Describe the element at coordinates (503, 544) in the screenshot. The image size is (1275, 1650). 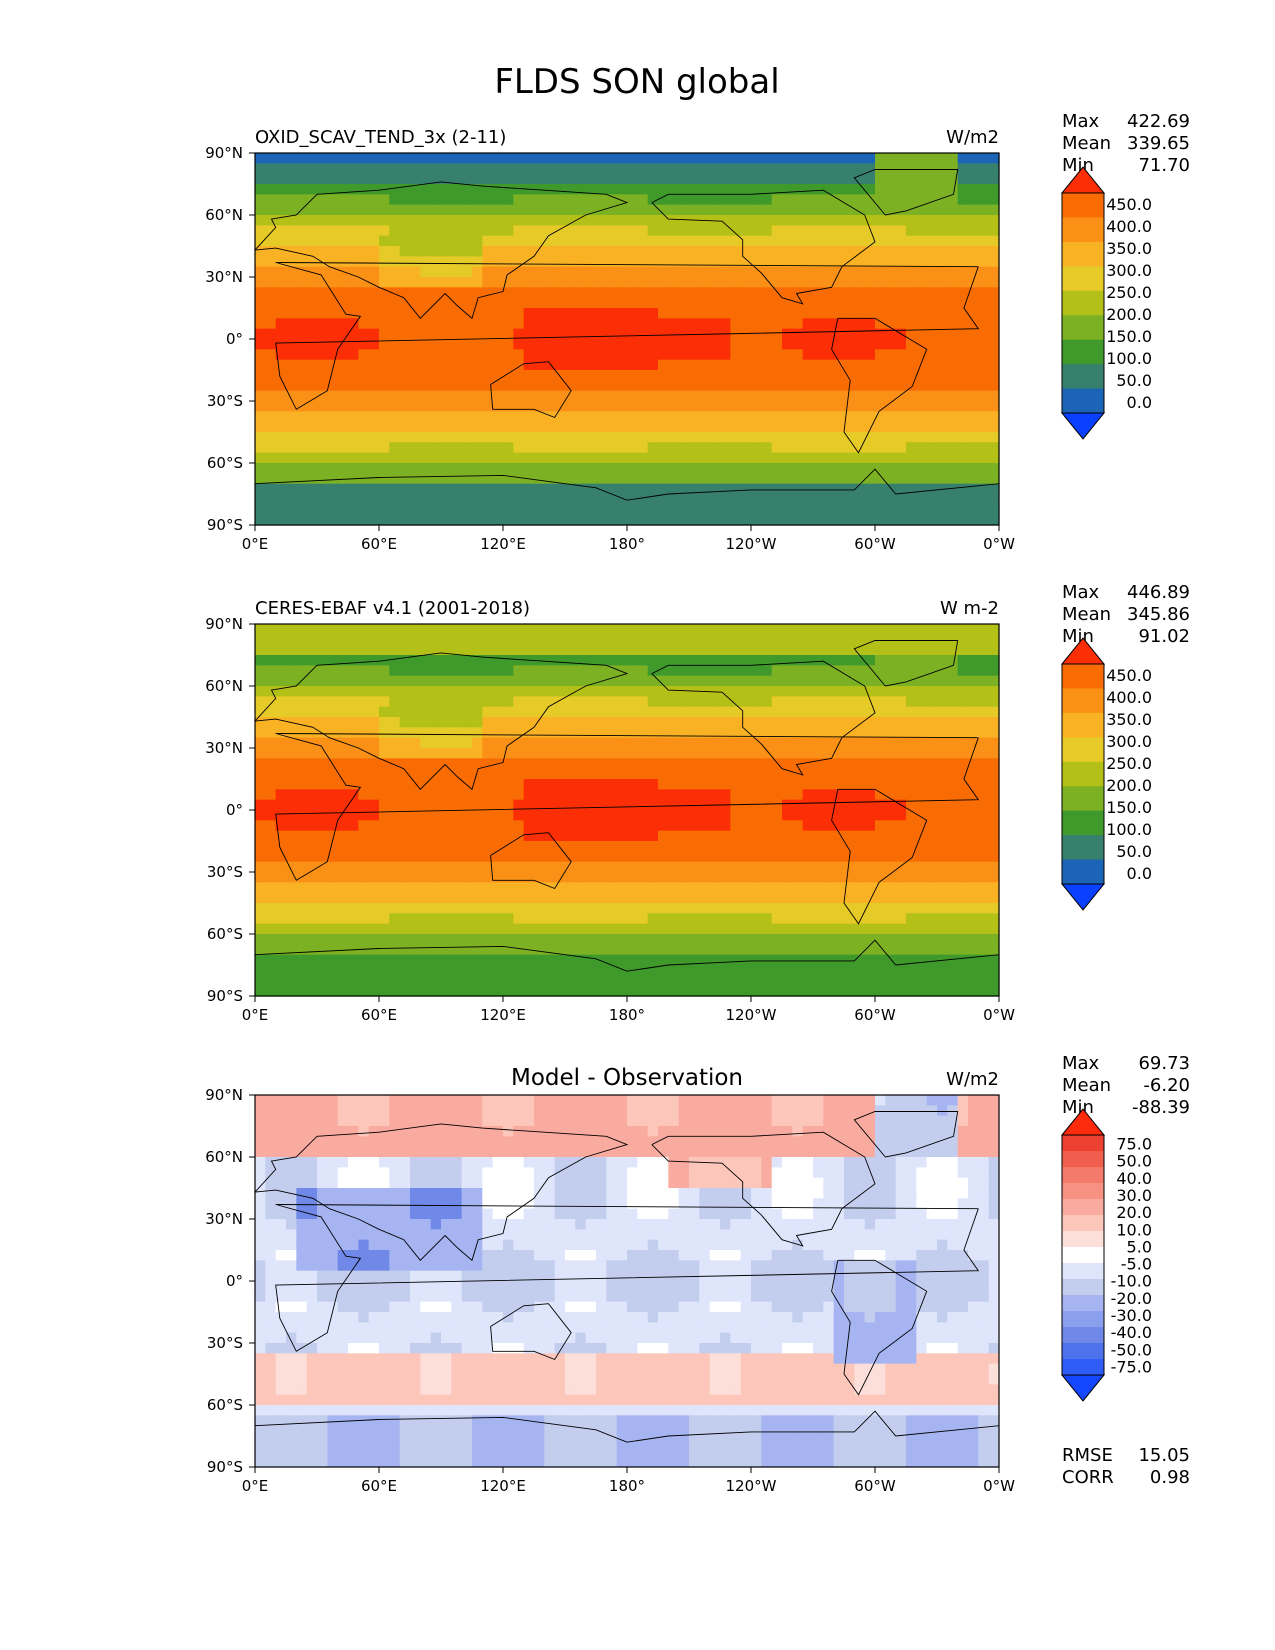
I see `lon-tick-label: 120°E` at that location.